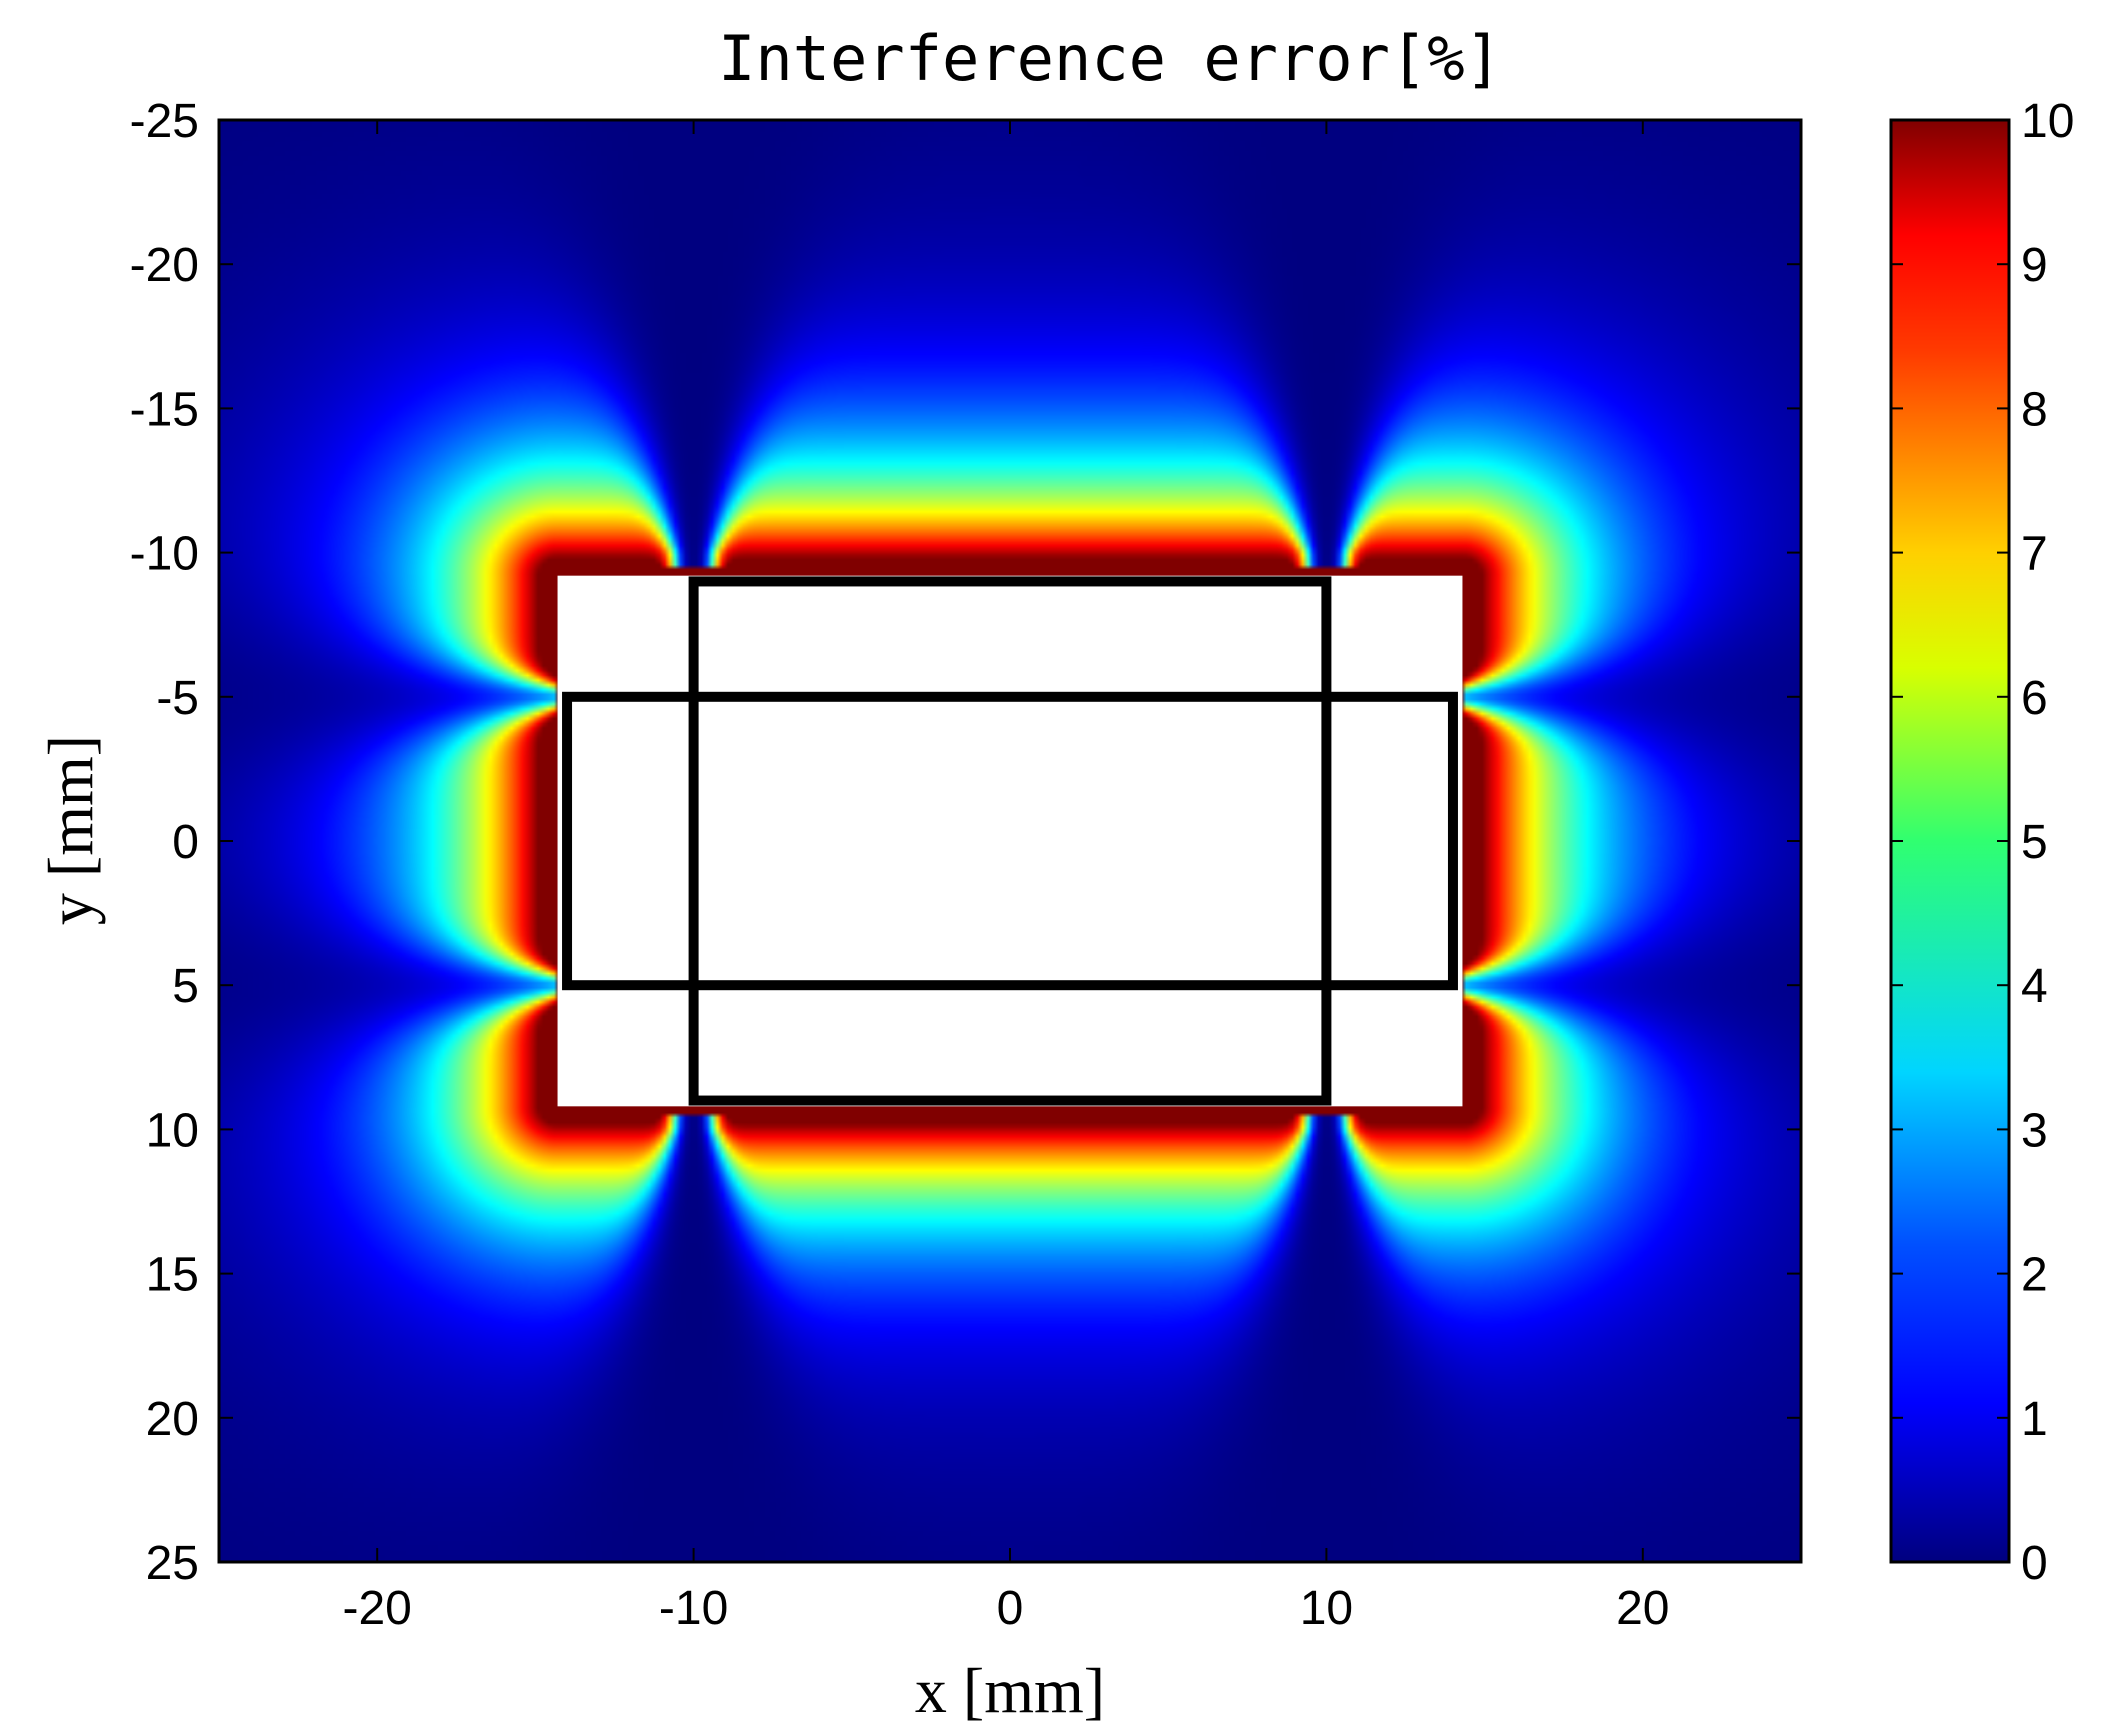 The height and width of the screenshot is (1736, 2101). What do you see at coordinates (1010, 1690) in the screenshot?
I see `x-axis-label: x [mm]` at bounding box center [1010, 1690].